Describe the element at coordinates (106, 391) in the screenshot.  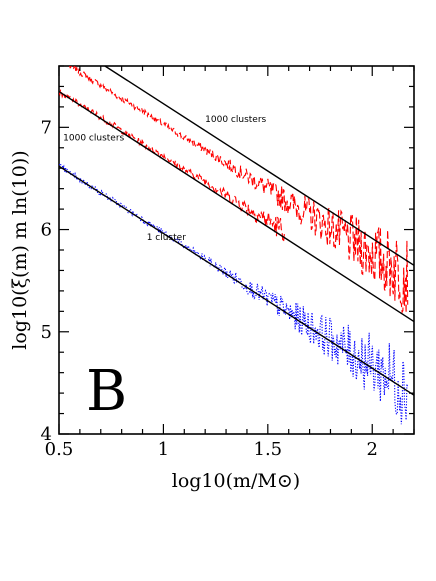
I see `panel-label: B` at that location.